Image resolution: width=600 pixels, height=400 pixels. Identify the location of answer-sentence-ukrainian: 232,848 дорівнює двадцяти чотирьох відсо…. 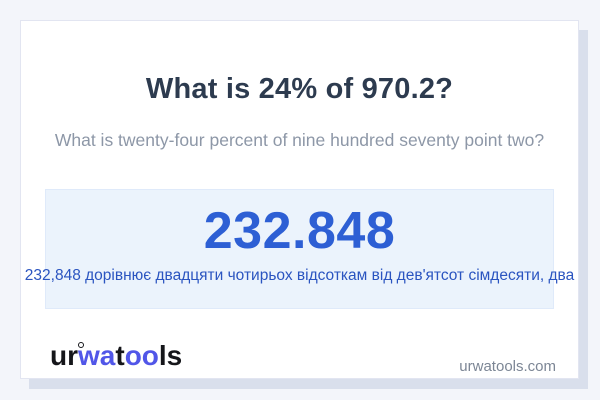
(299, 276).